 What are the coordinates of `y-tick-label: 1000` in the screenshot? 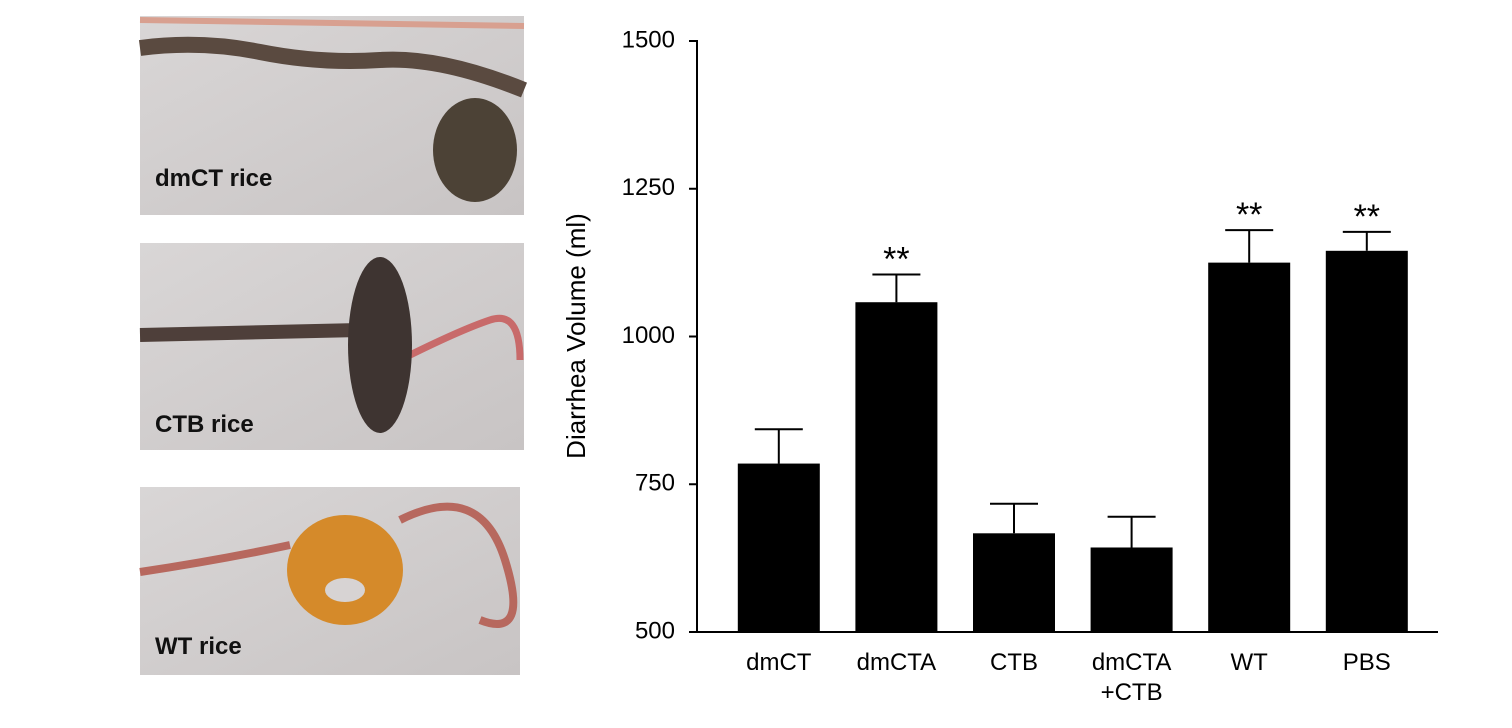 It's located at (648, 335).